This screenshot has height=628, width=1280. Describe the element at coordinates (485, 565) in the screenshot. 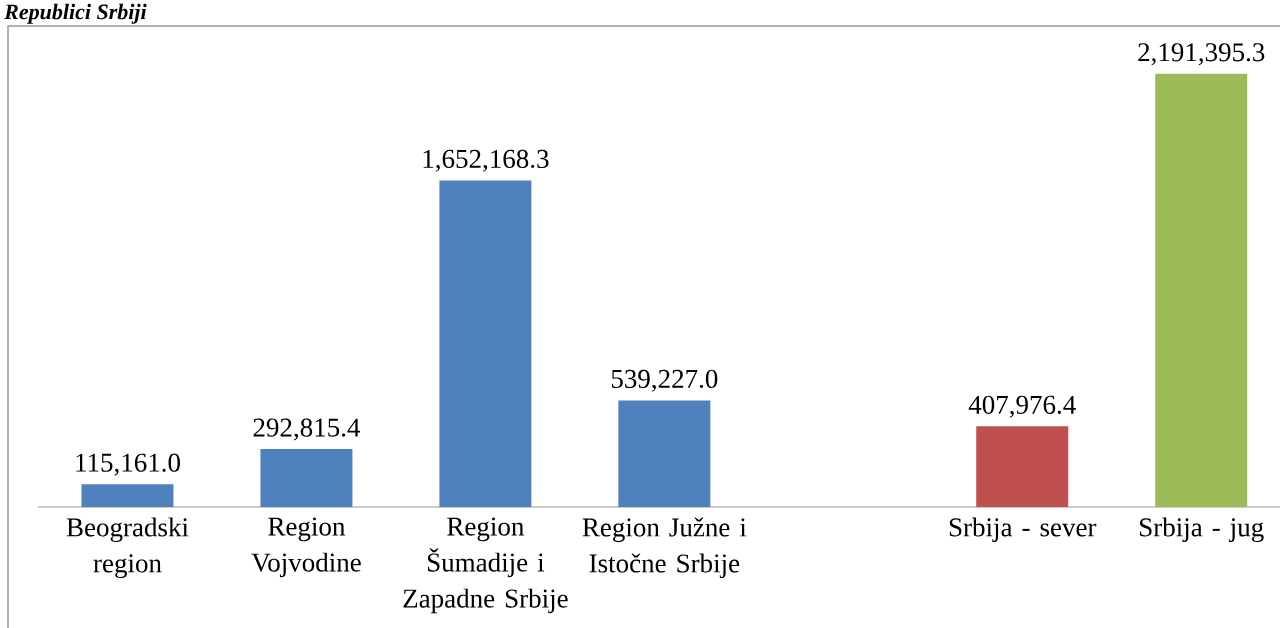

I see `x-tick-label: Region Šumadije i Zapadne Srbije` at that location.